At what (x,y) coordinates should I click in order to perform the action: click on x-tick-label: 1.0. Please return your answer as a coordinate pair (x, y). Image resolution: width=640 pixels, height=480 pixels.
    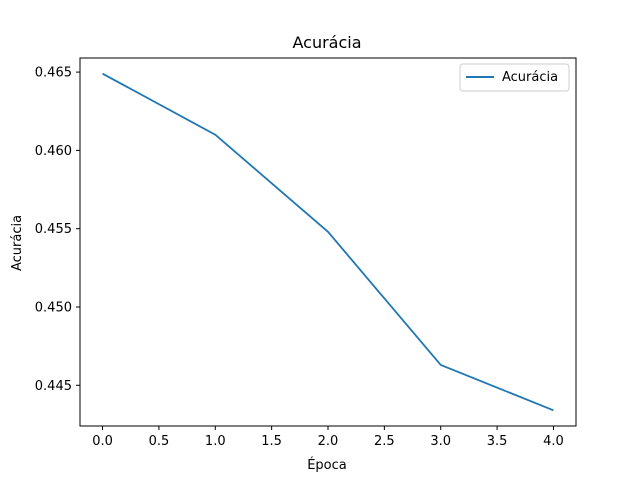
    Looking at the image, I should click on (215, 441).